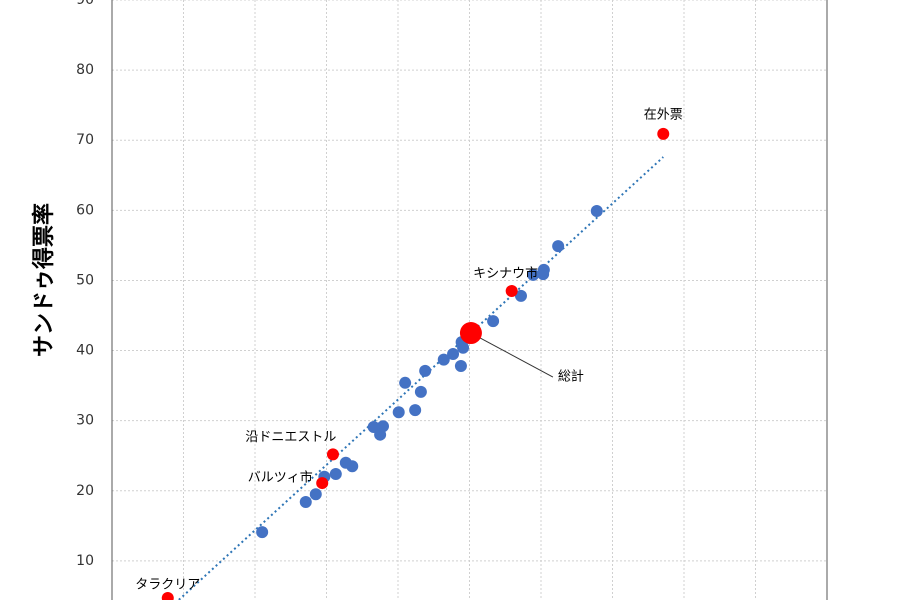 Image resolution: width=900 pixels, height=600 pixels. Describe the element at coordinates (290, 437) in the screenshot. I see `point-label: 沿ドニエストル` at that location.